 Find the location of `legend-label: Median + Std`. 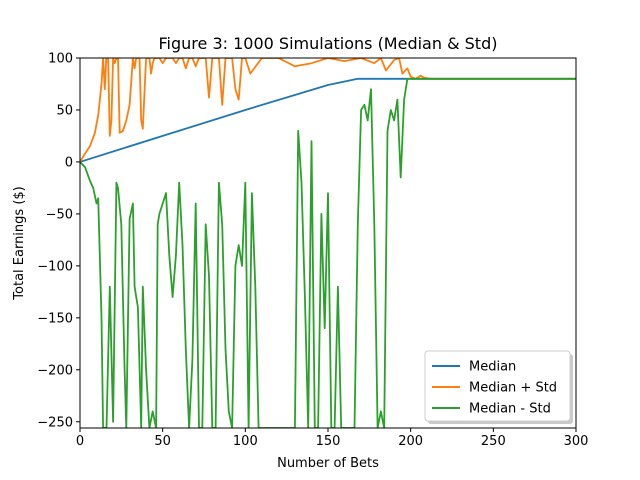

legend-label: Median + Std is located at coordinates (513, 388).